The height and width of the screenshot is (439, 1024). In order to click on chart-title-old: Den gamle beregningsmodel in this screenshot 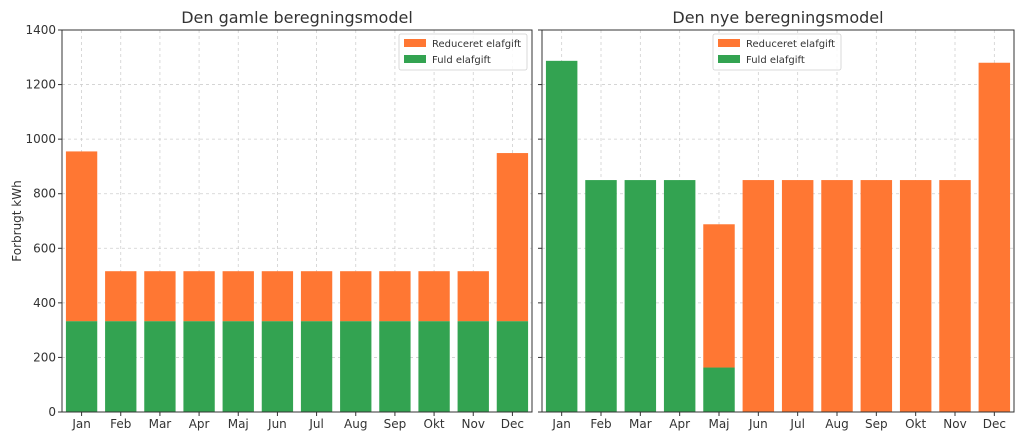, I will do `click(297, 17)`.